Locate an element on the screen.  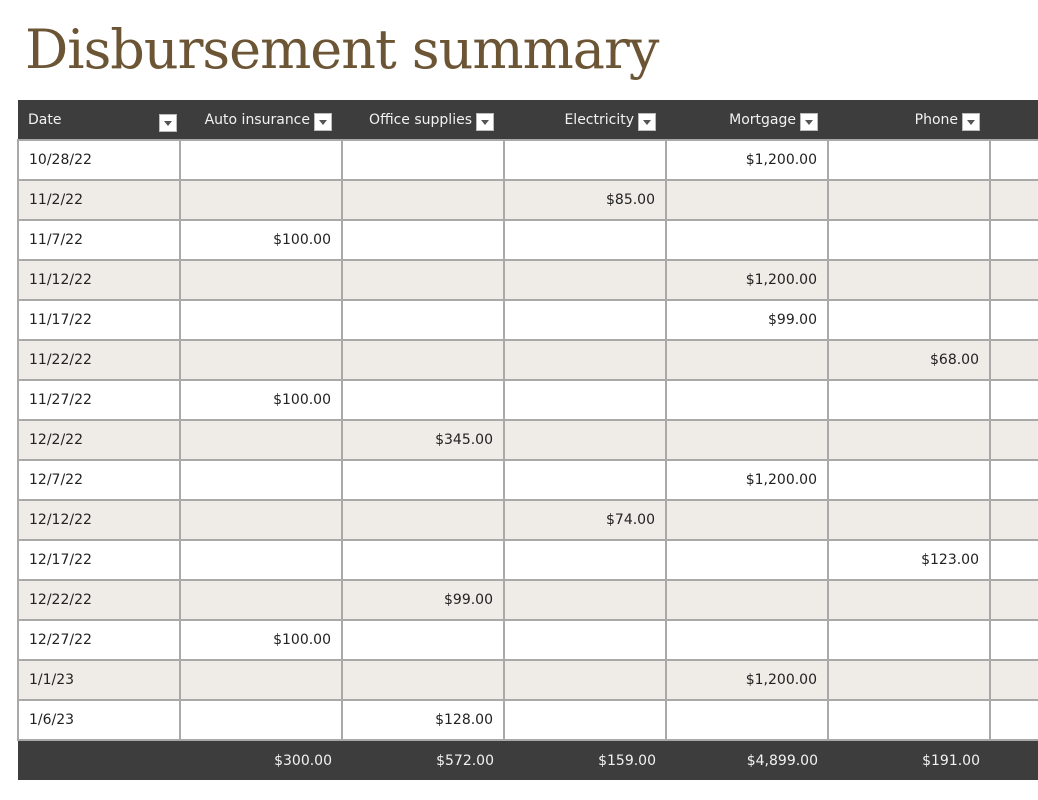
date-cell: 11/17/22 is located at coordinates (99, 320).